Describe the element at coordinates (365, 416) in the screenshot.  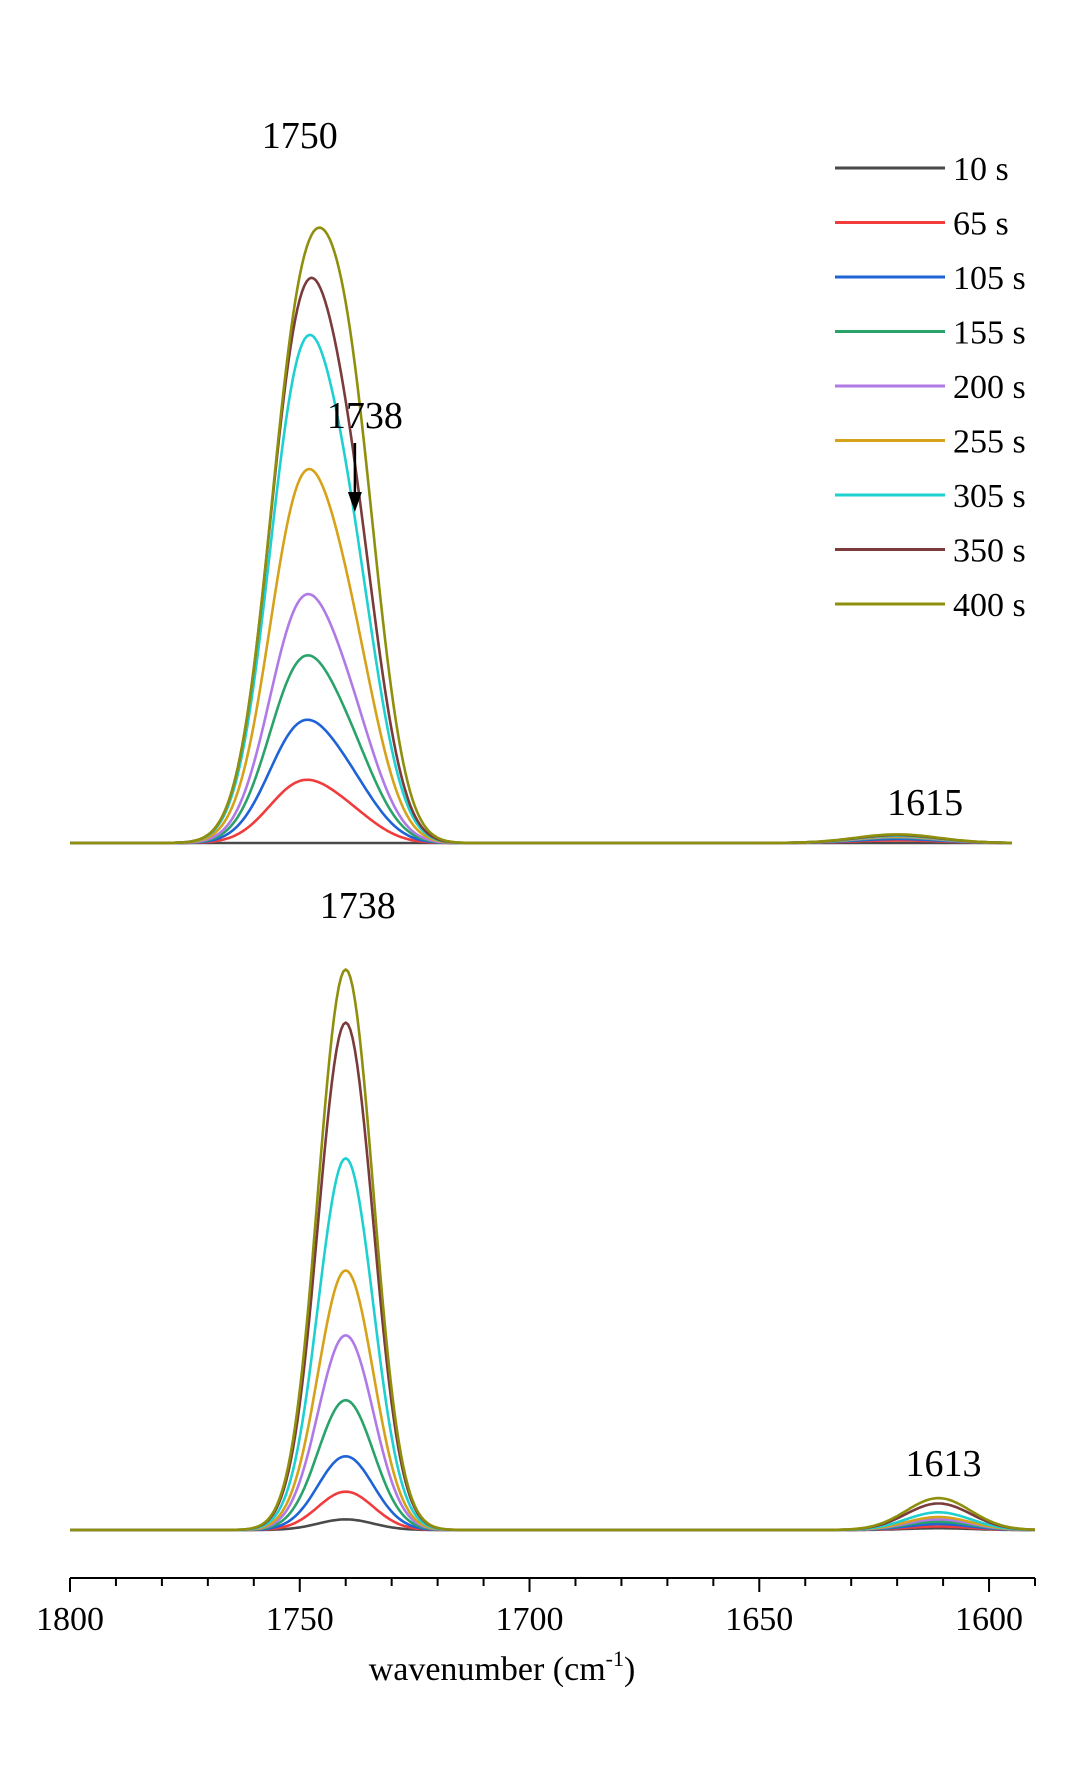
I see `peak-label-top-1738: 1738` at that location.